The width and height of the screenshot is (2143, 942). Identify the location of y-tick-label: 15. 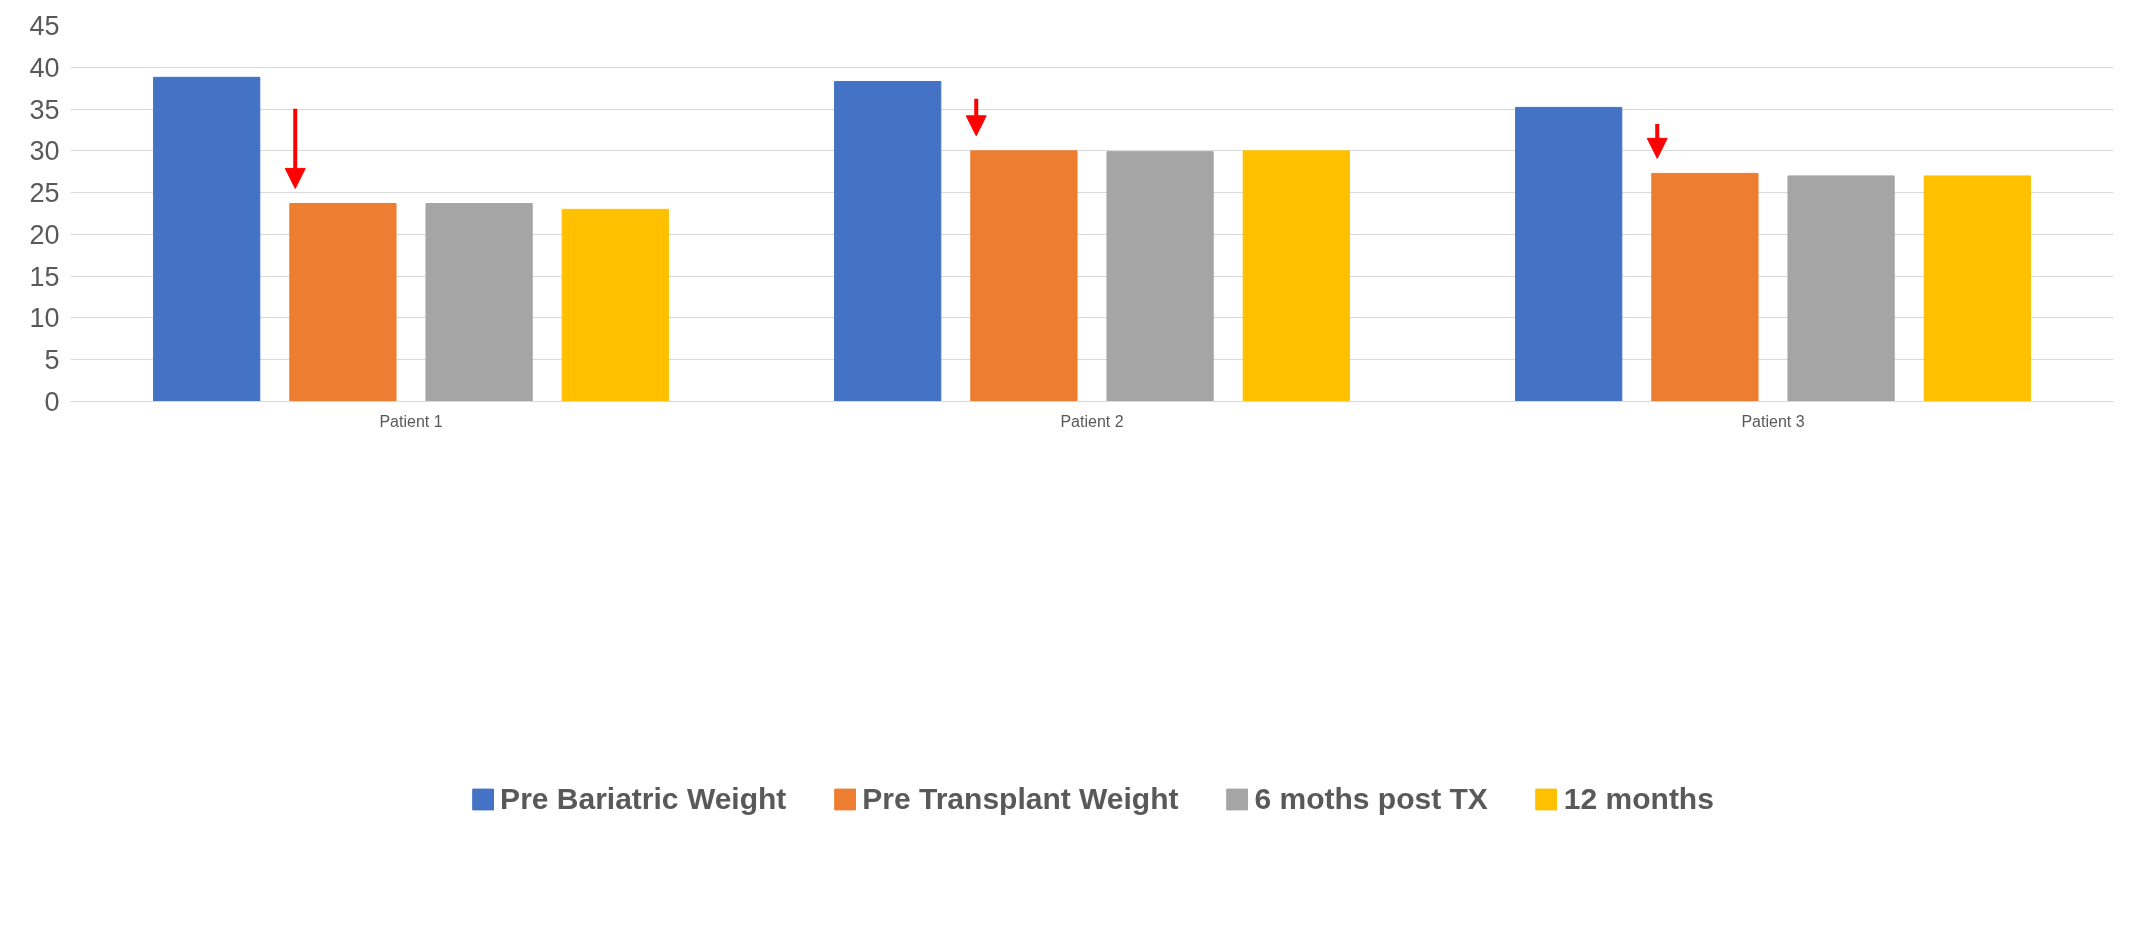
(44, 276).